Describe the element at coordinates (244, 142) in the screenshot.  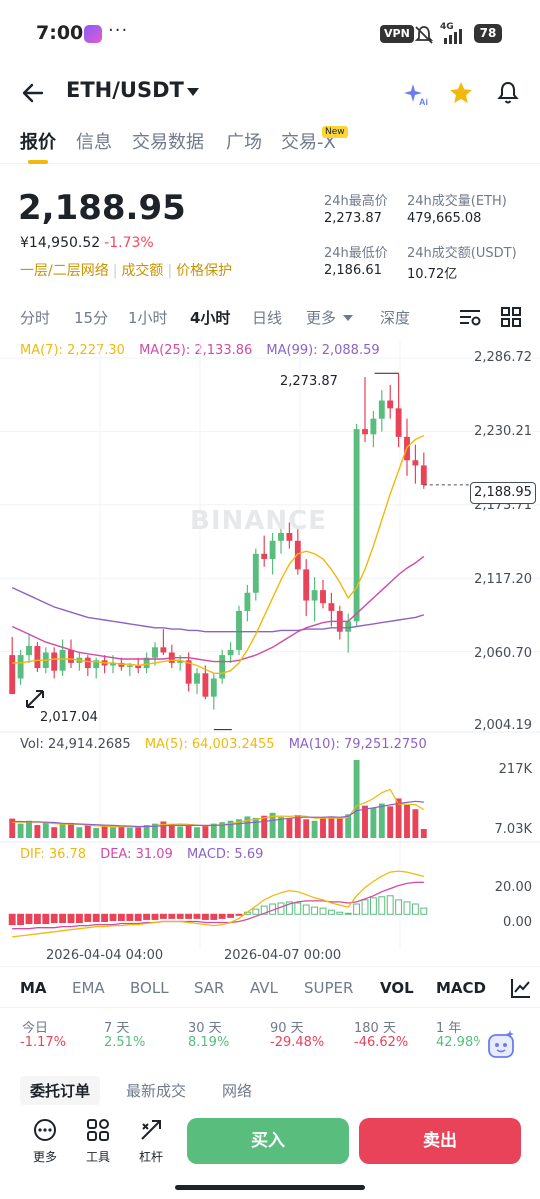
I see `tab-square: 广场` at that location.